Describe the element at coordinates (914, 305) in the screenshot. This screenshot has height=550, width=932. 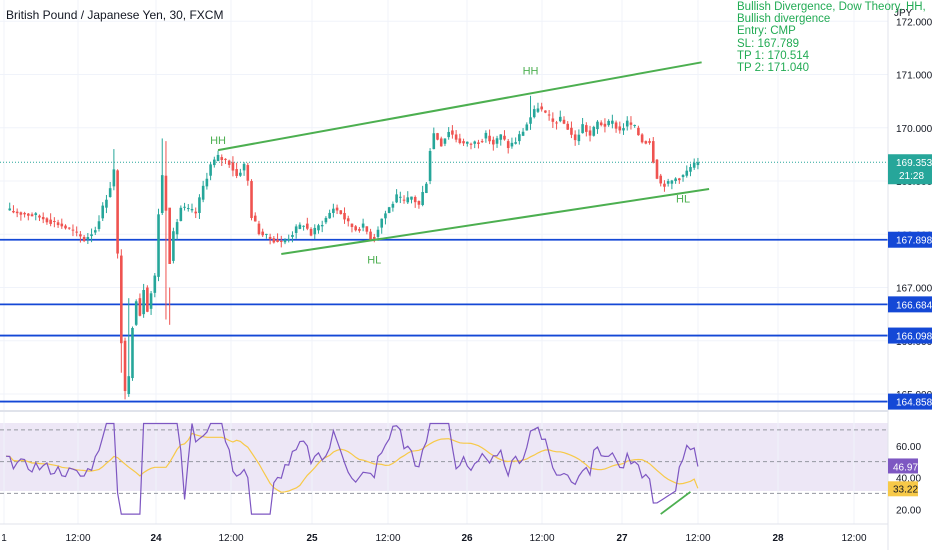
I see `level-price-label: 166.684` at that location.